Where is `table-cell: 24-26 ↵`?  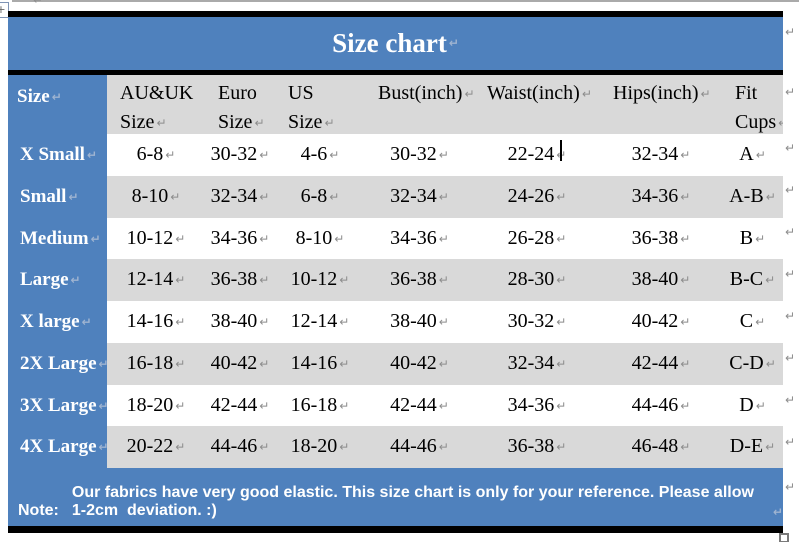
table-cell: 24-26 ↵ is located at coordinates (537, 196).